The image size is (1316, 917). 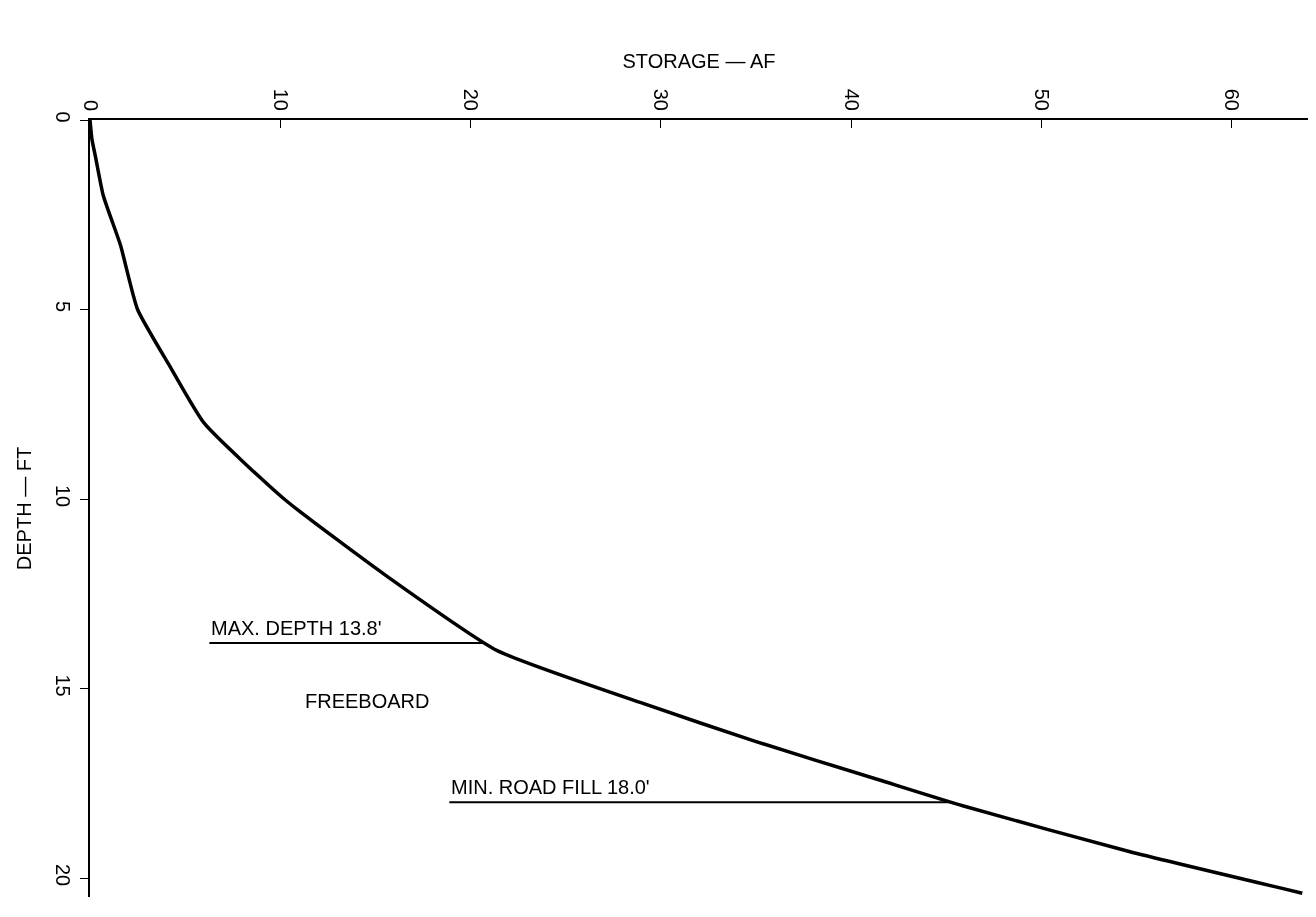 I want to click on y-axis-title: DEPTH — FT, so click(x=24, y=508).